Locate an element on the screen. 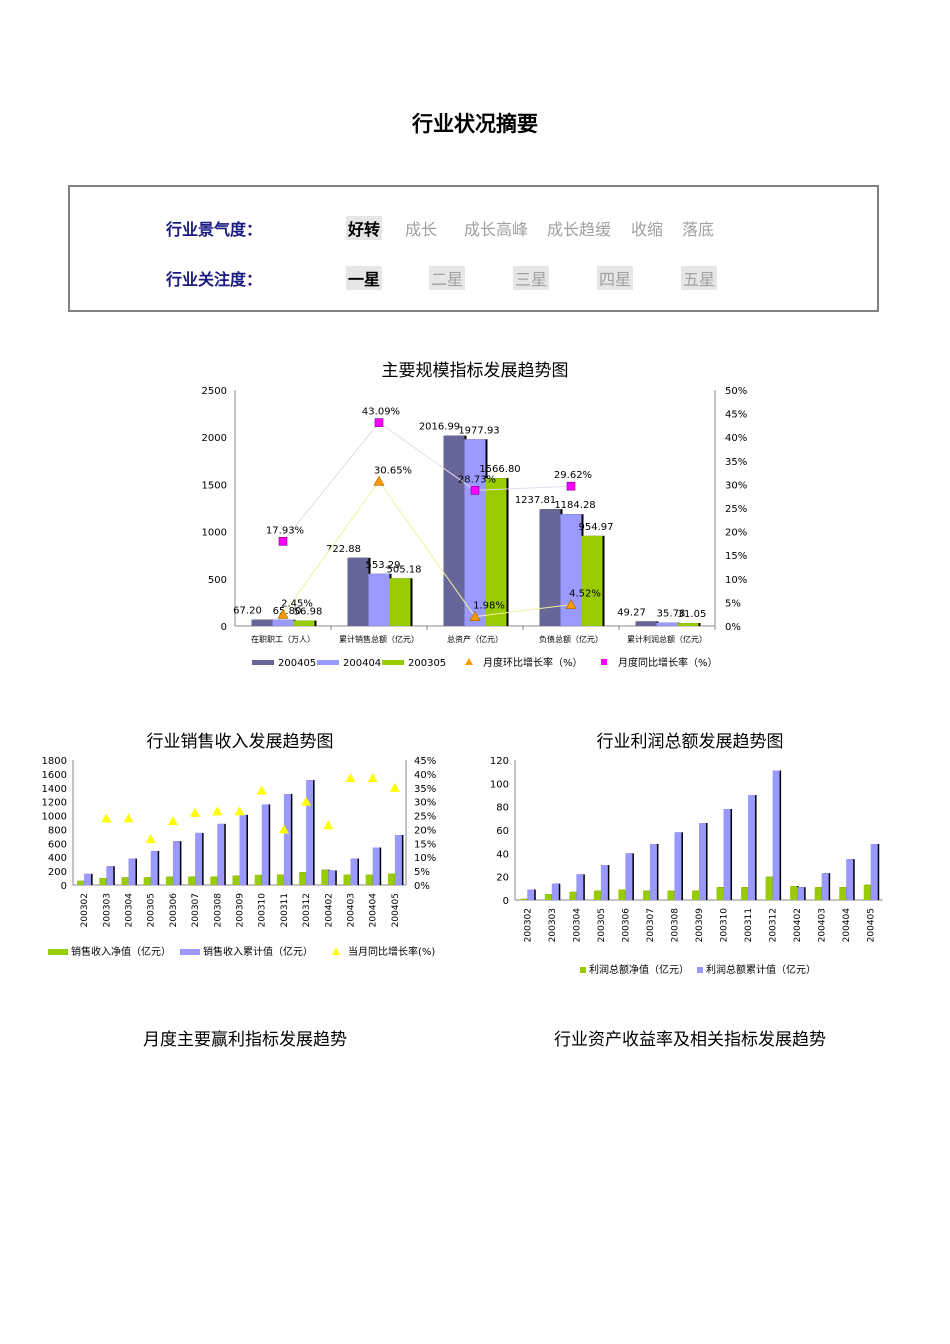 This screenshot has width=950, height=1344. chart2-legend-swatch is located at coordinates (190, 952).